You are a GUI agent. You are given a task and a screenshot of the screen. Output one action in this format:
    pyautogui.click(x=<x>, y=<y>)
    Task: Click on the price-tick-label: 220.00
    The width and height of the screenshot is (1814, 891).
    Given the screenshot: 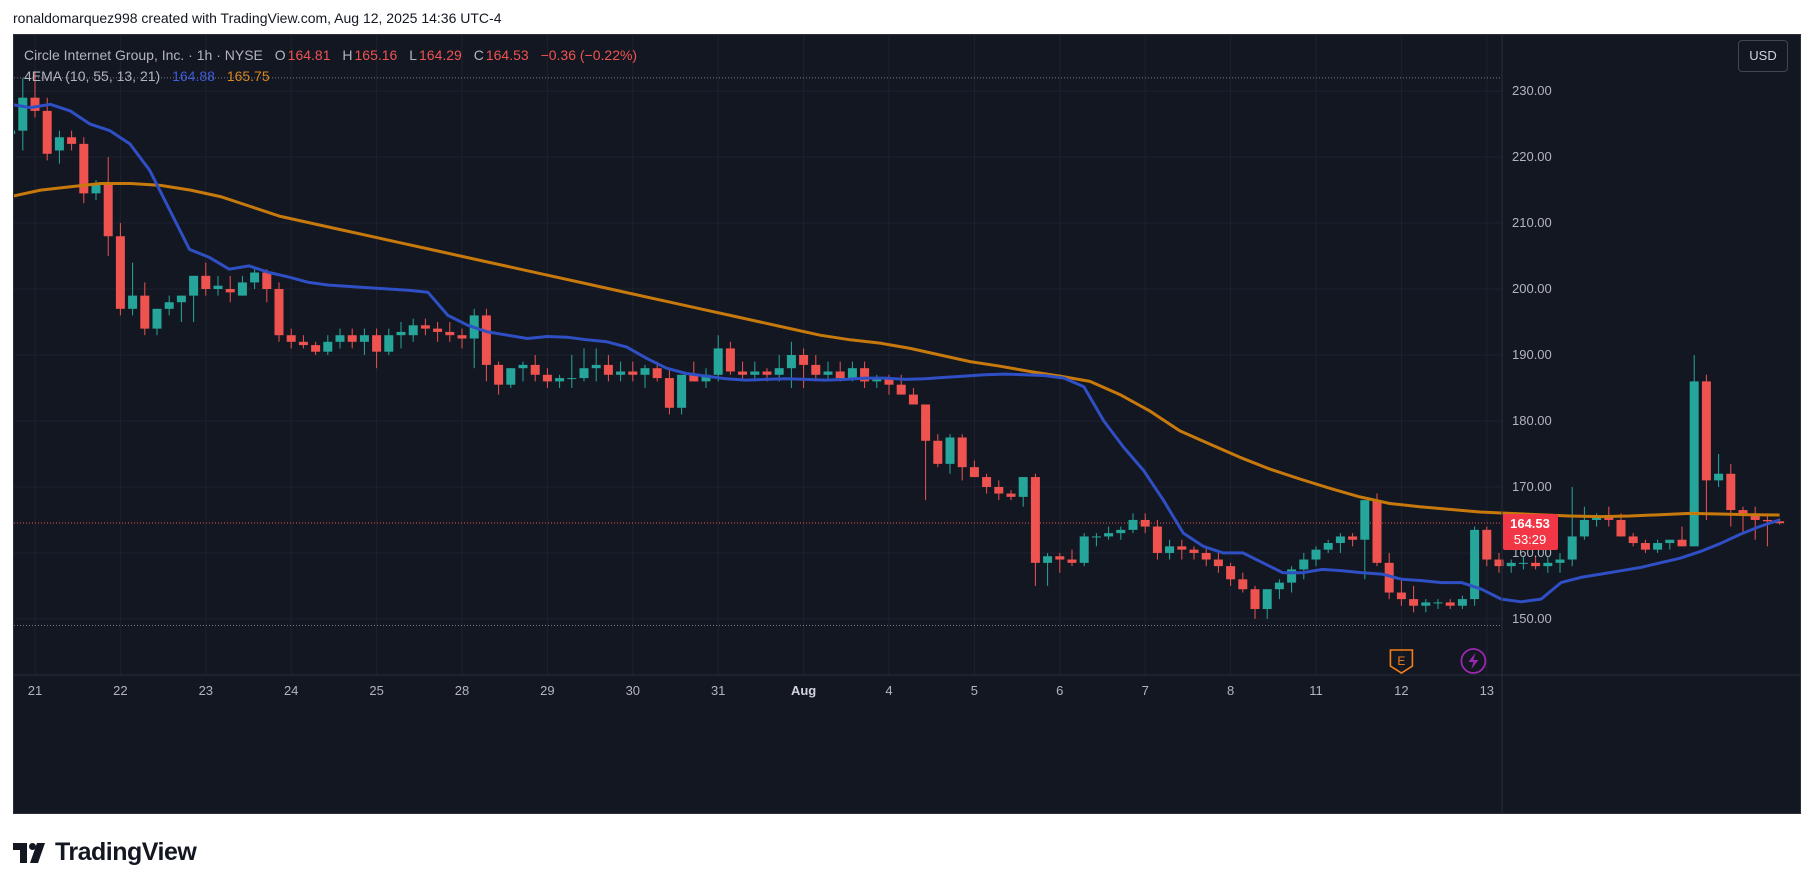 What is the action you would take?
    pyautogui.click(x=1532, y=156)
    